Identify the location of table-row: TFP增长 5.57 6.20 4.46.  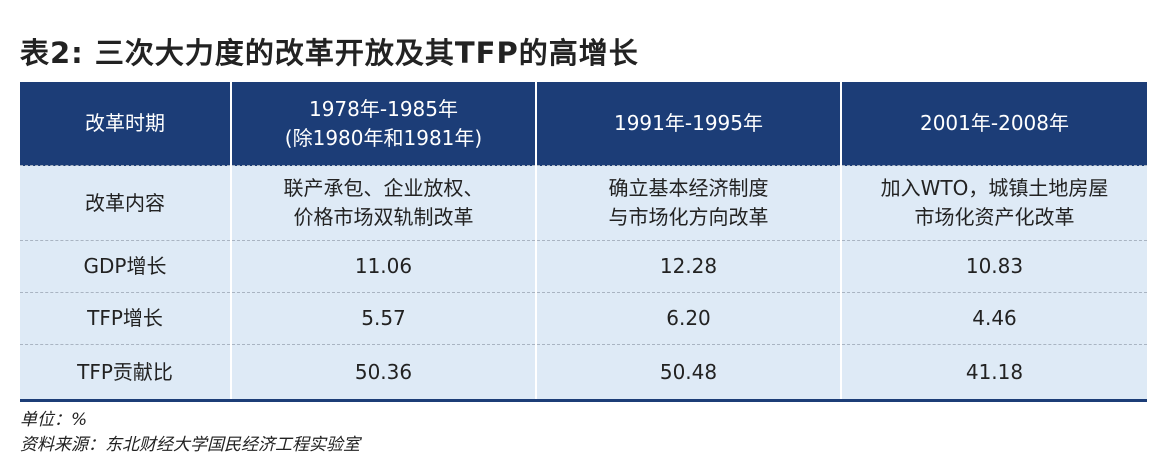
(583, 318).